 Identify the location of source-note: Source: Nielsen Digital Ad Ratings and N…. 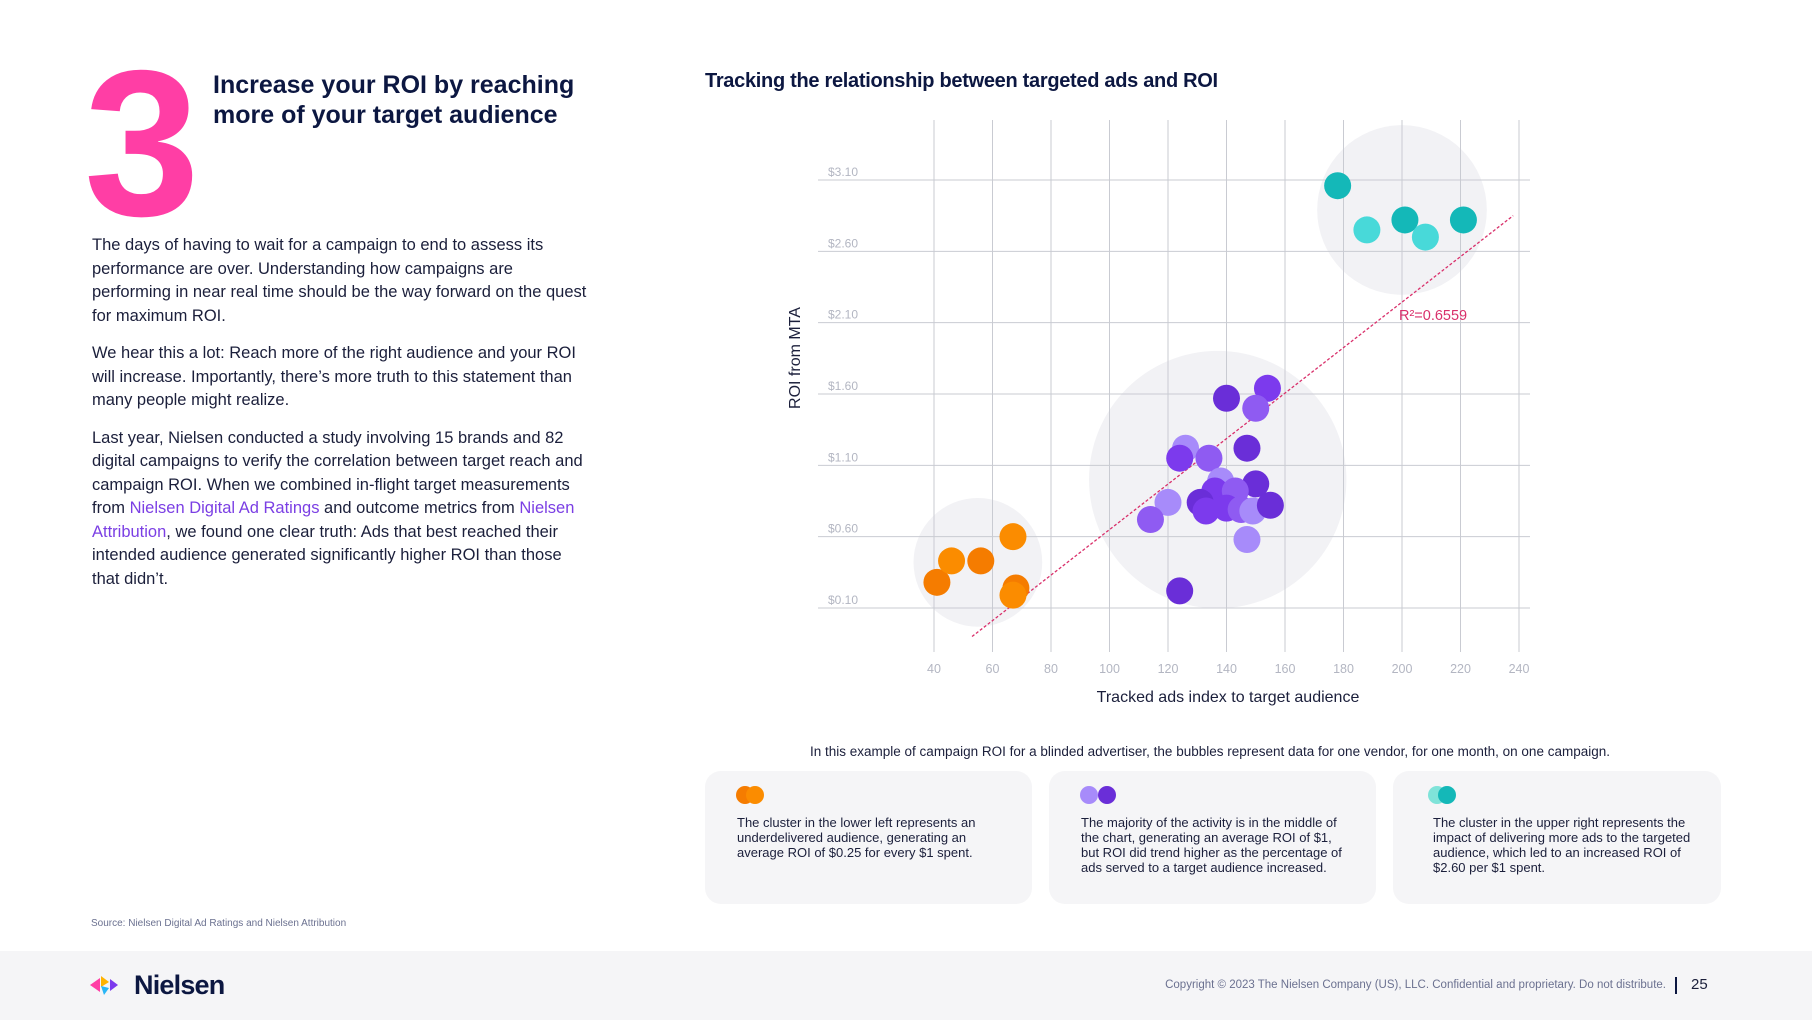
(219, 923).